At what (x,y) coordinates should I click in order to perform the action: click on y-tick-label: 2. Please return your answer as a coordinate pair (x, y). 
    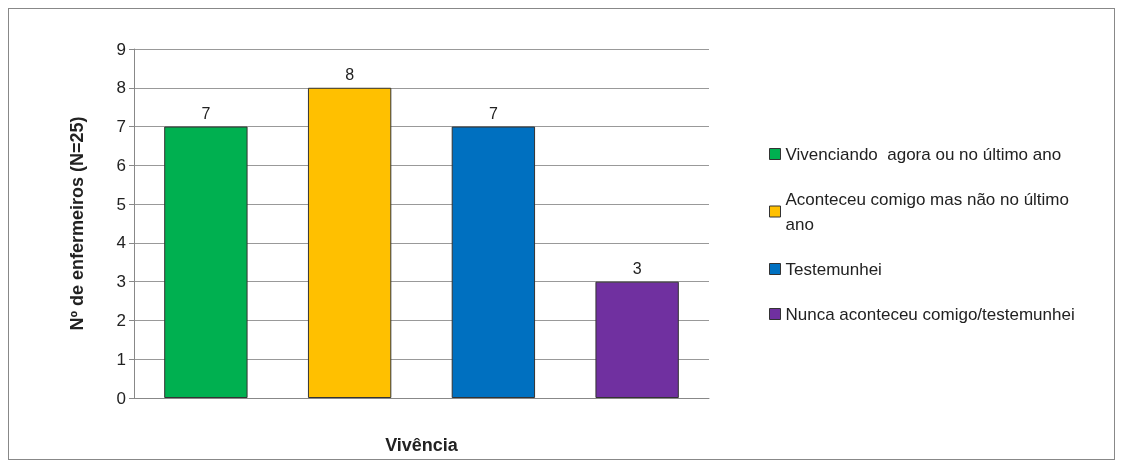
    Looking at the image, I should click on (121, 320).